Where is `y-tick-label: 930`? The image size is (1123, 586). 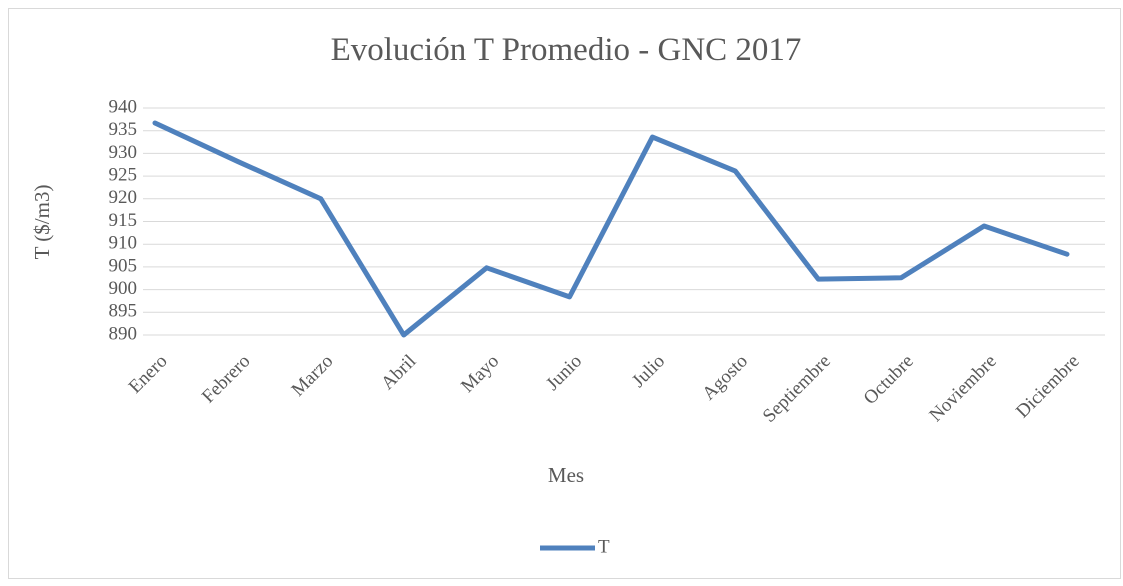 y-tick-label: 930 is located at coordinates (123, 152).